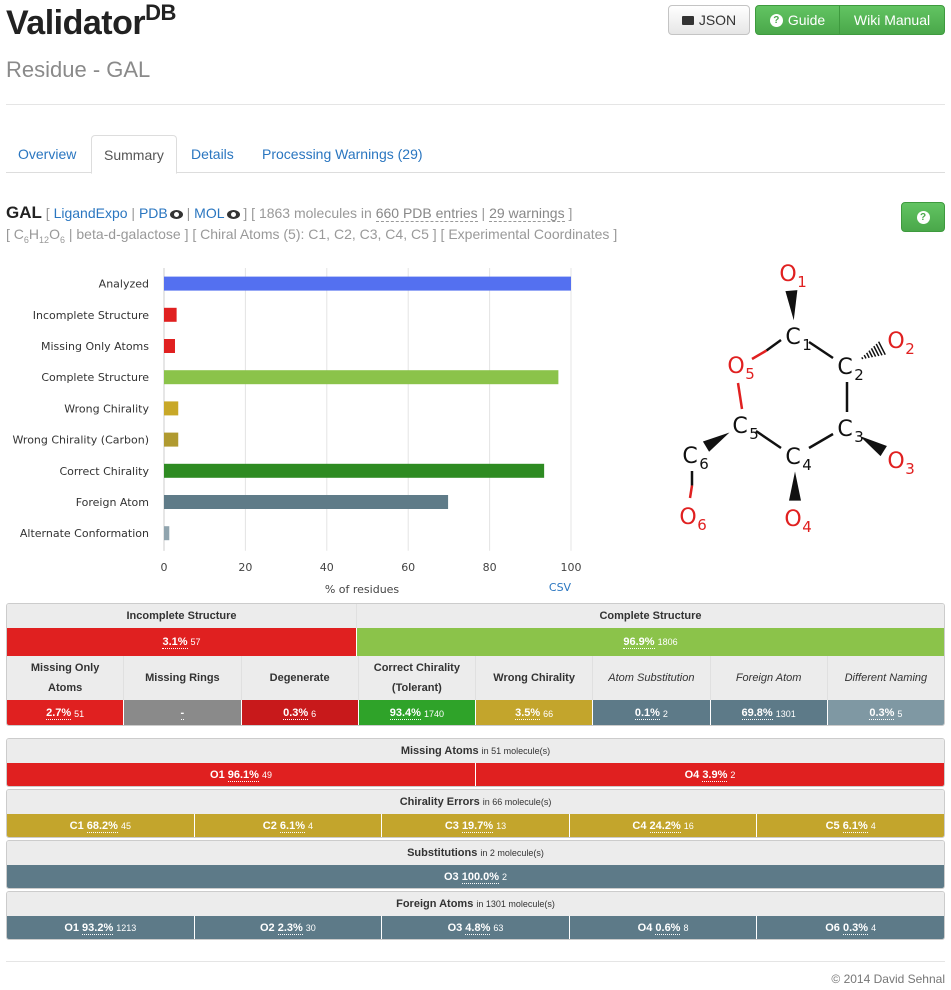 The height and width of the screenshot is (990, 951). I want to click on substitutions-o3-cell: O3 100.0% 2, so click(475, 876).